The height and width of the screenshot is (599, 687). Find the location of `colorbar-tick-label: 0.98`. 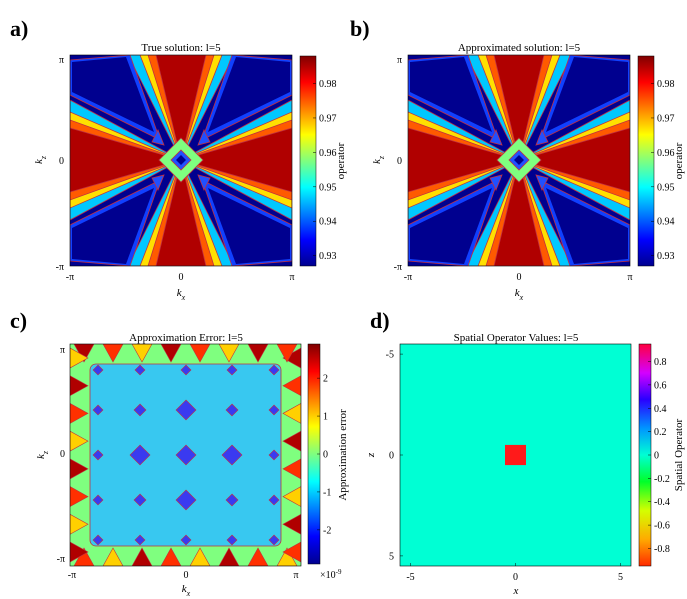

colorbar-tick-label: 0.98 is located at coordinates (666, 84).